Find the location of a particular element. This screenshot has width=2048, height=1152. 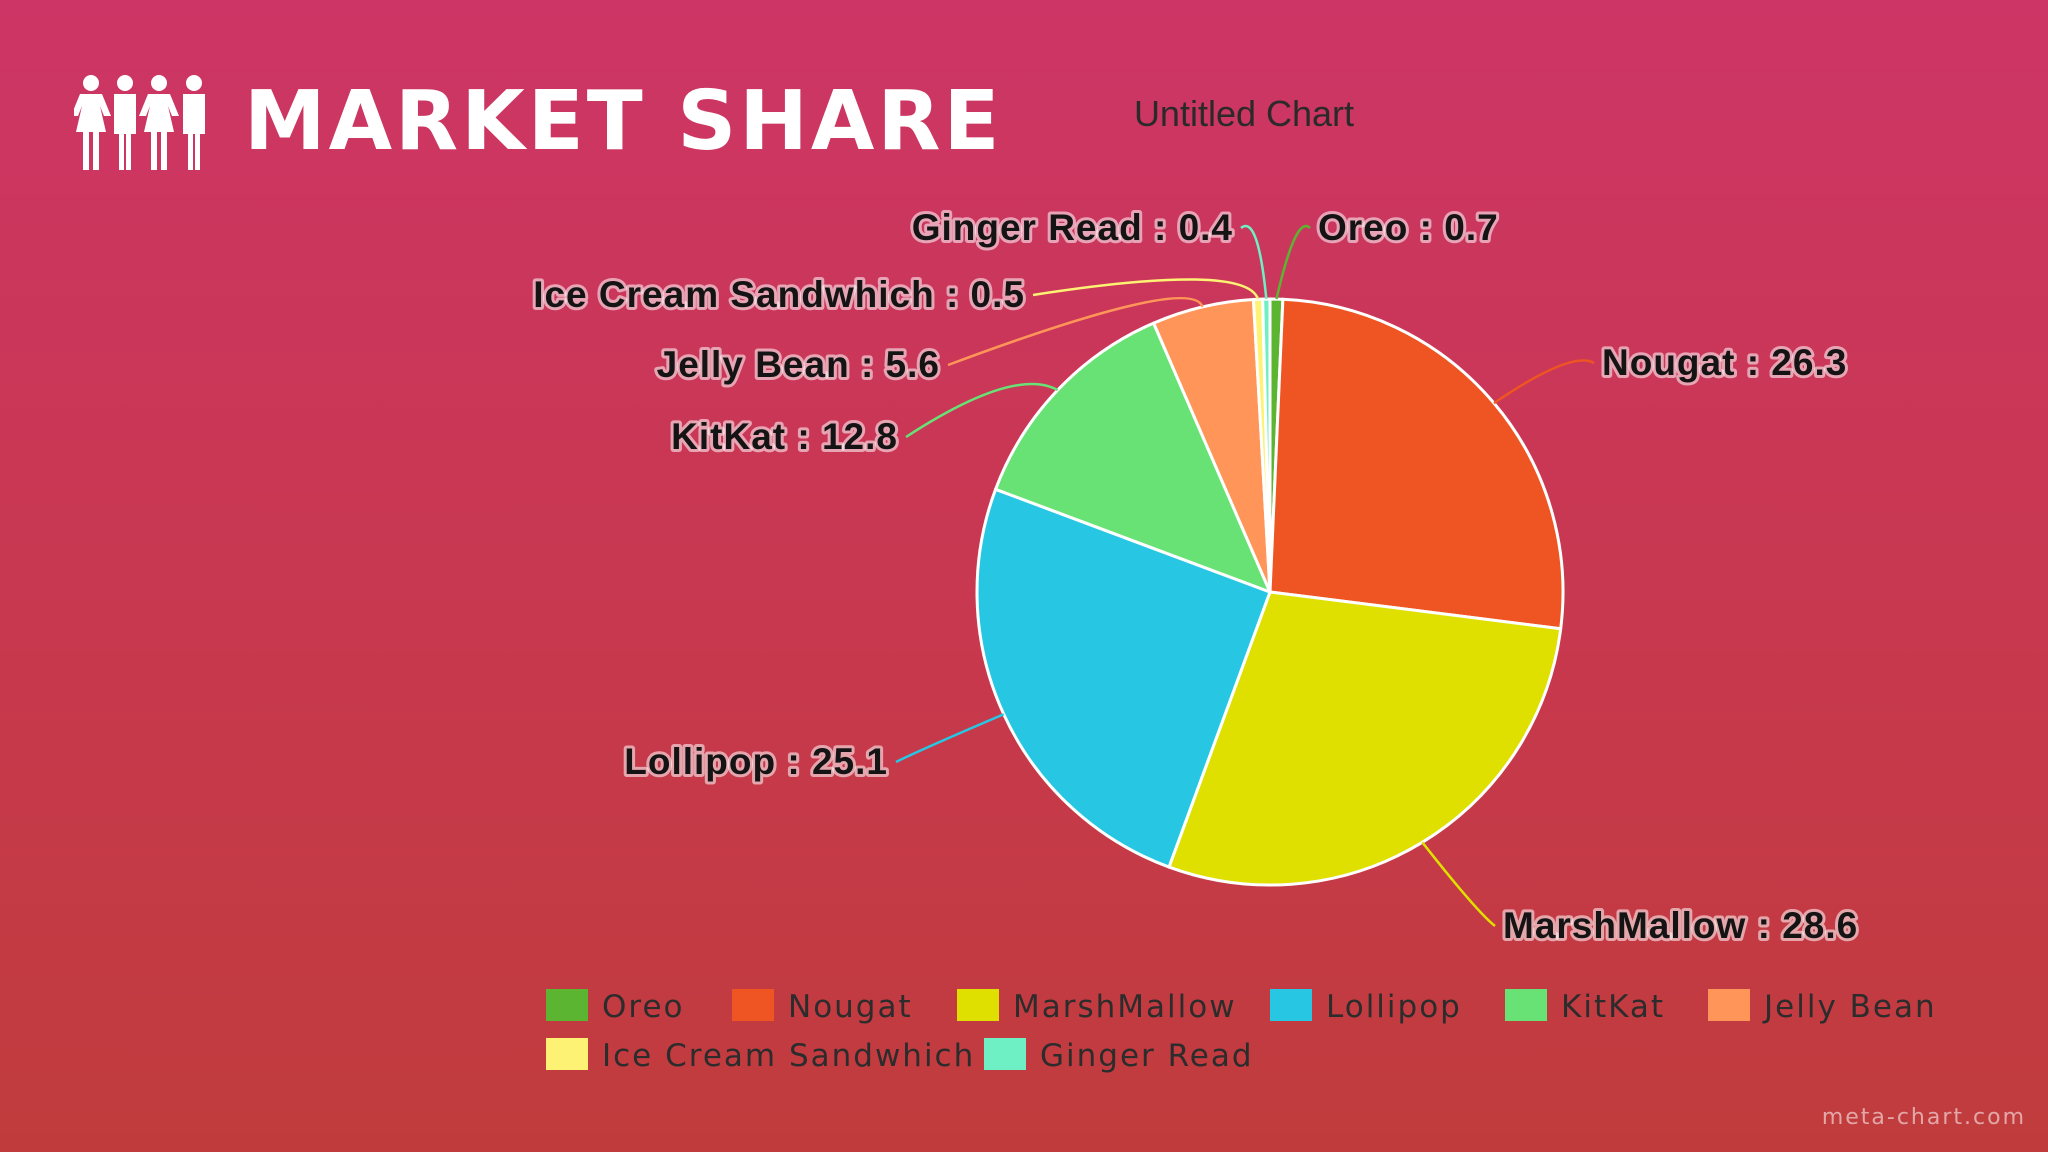

data-label-lollipop: Lollipop : 25.1 is located at coordinates (756, 761).